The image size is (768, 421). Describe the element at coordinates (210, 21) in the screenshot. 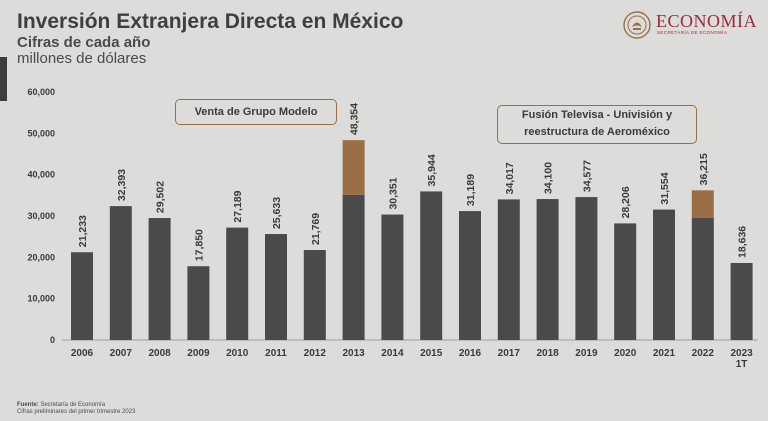

I see `page-title: Inversión Extranjera Directa en México` at that location.